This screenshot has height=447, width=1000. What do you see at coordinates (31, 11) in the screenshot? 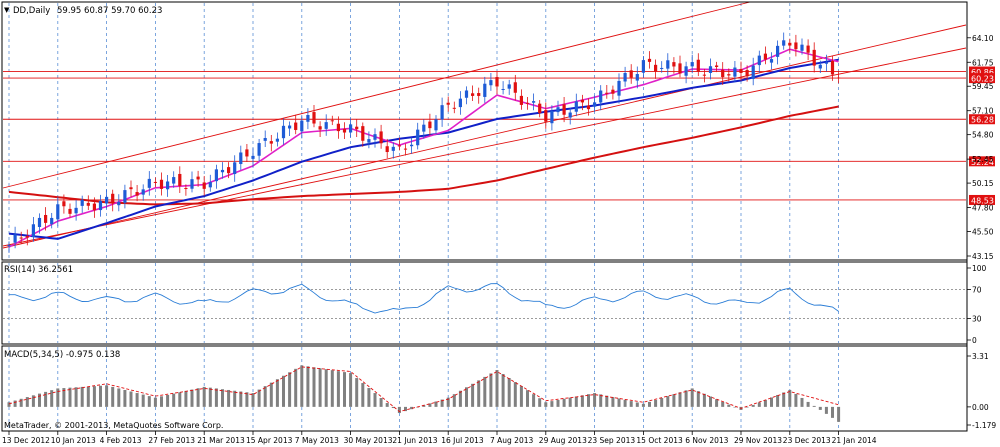
I see `symbol-label: DD,Daily` at bounding box center [31, 11].